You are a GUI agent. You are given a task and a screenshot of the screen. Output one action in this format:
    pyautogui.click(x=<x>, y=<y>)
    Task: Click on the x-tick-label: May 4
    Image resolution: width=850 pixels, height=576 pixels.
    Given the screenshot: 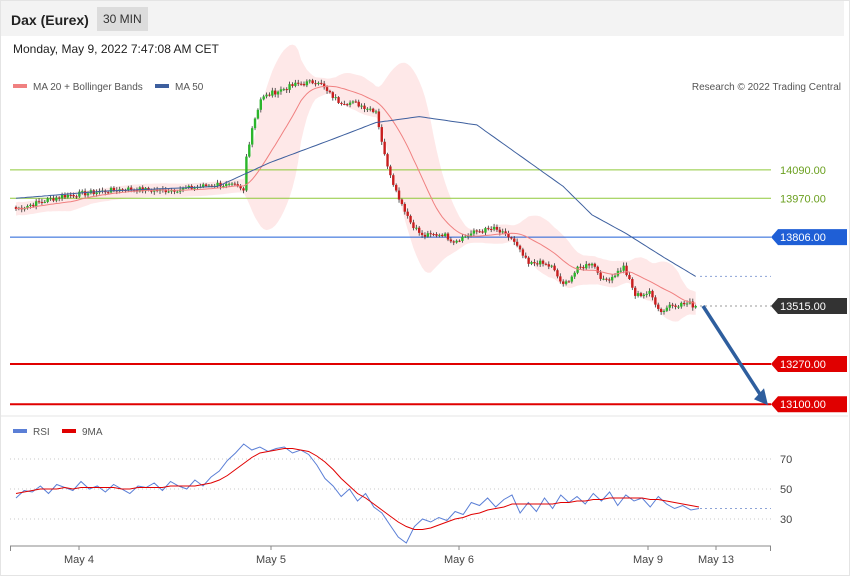 What is the action you would take?
    pyautogui.click(x=79, y=560)
    